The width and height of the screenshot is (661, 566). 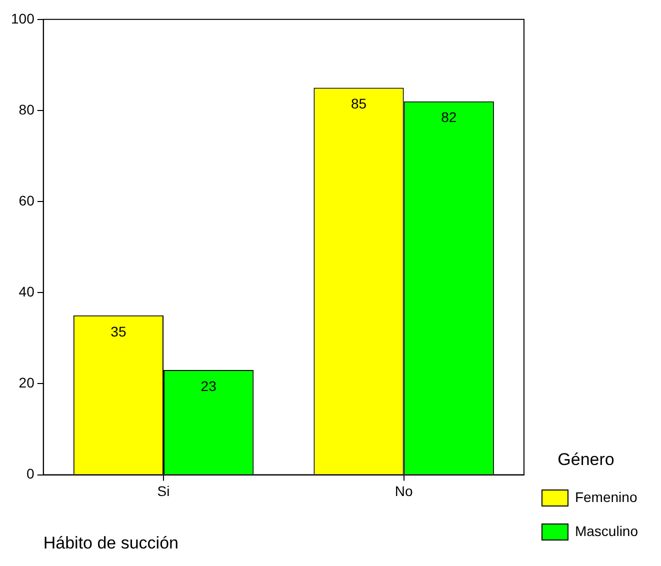 I want to click on legend-title: Género, so click(x=586, y=459).